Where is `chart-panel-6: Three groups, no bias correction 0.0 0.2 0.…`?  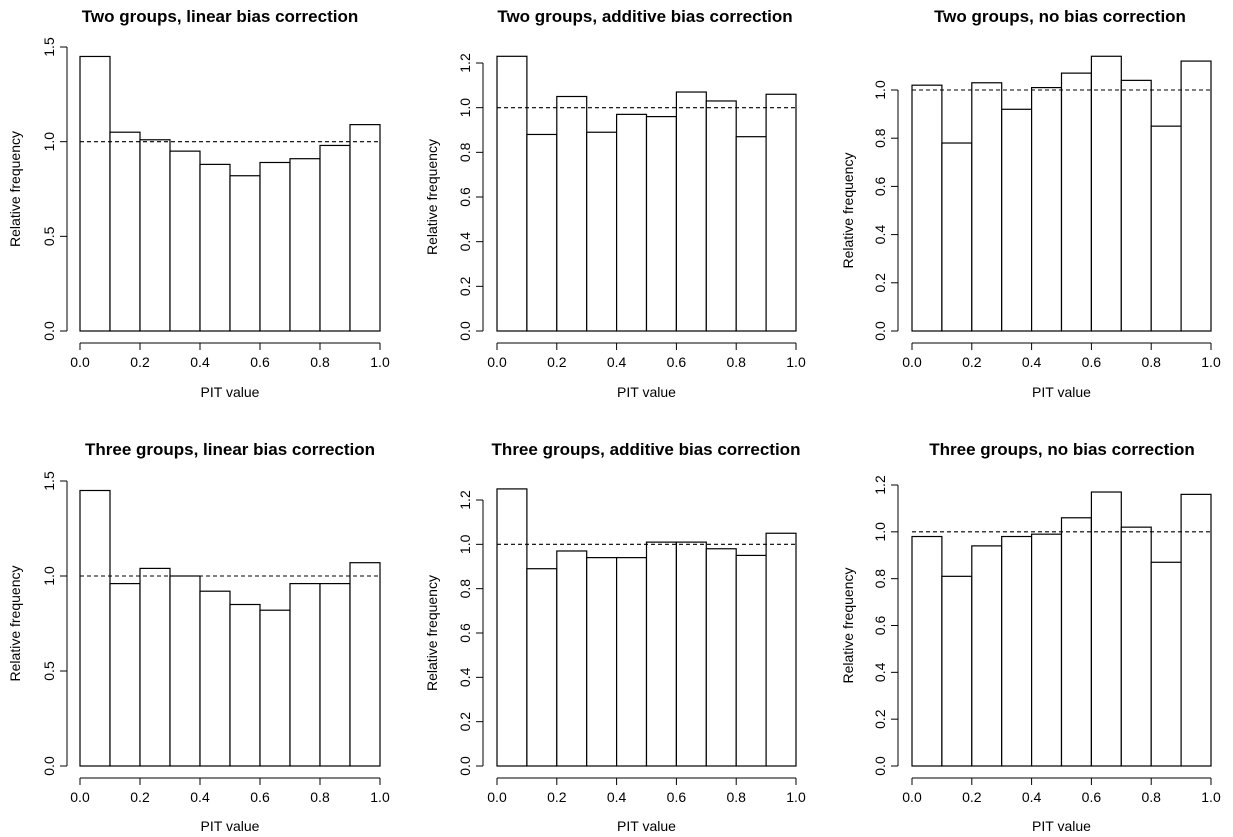 chart-panel-6: Three groups, no bias correction 0.0 0.2 0.… is located at coordinates (1030, 637).